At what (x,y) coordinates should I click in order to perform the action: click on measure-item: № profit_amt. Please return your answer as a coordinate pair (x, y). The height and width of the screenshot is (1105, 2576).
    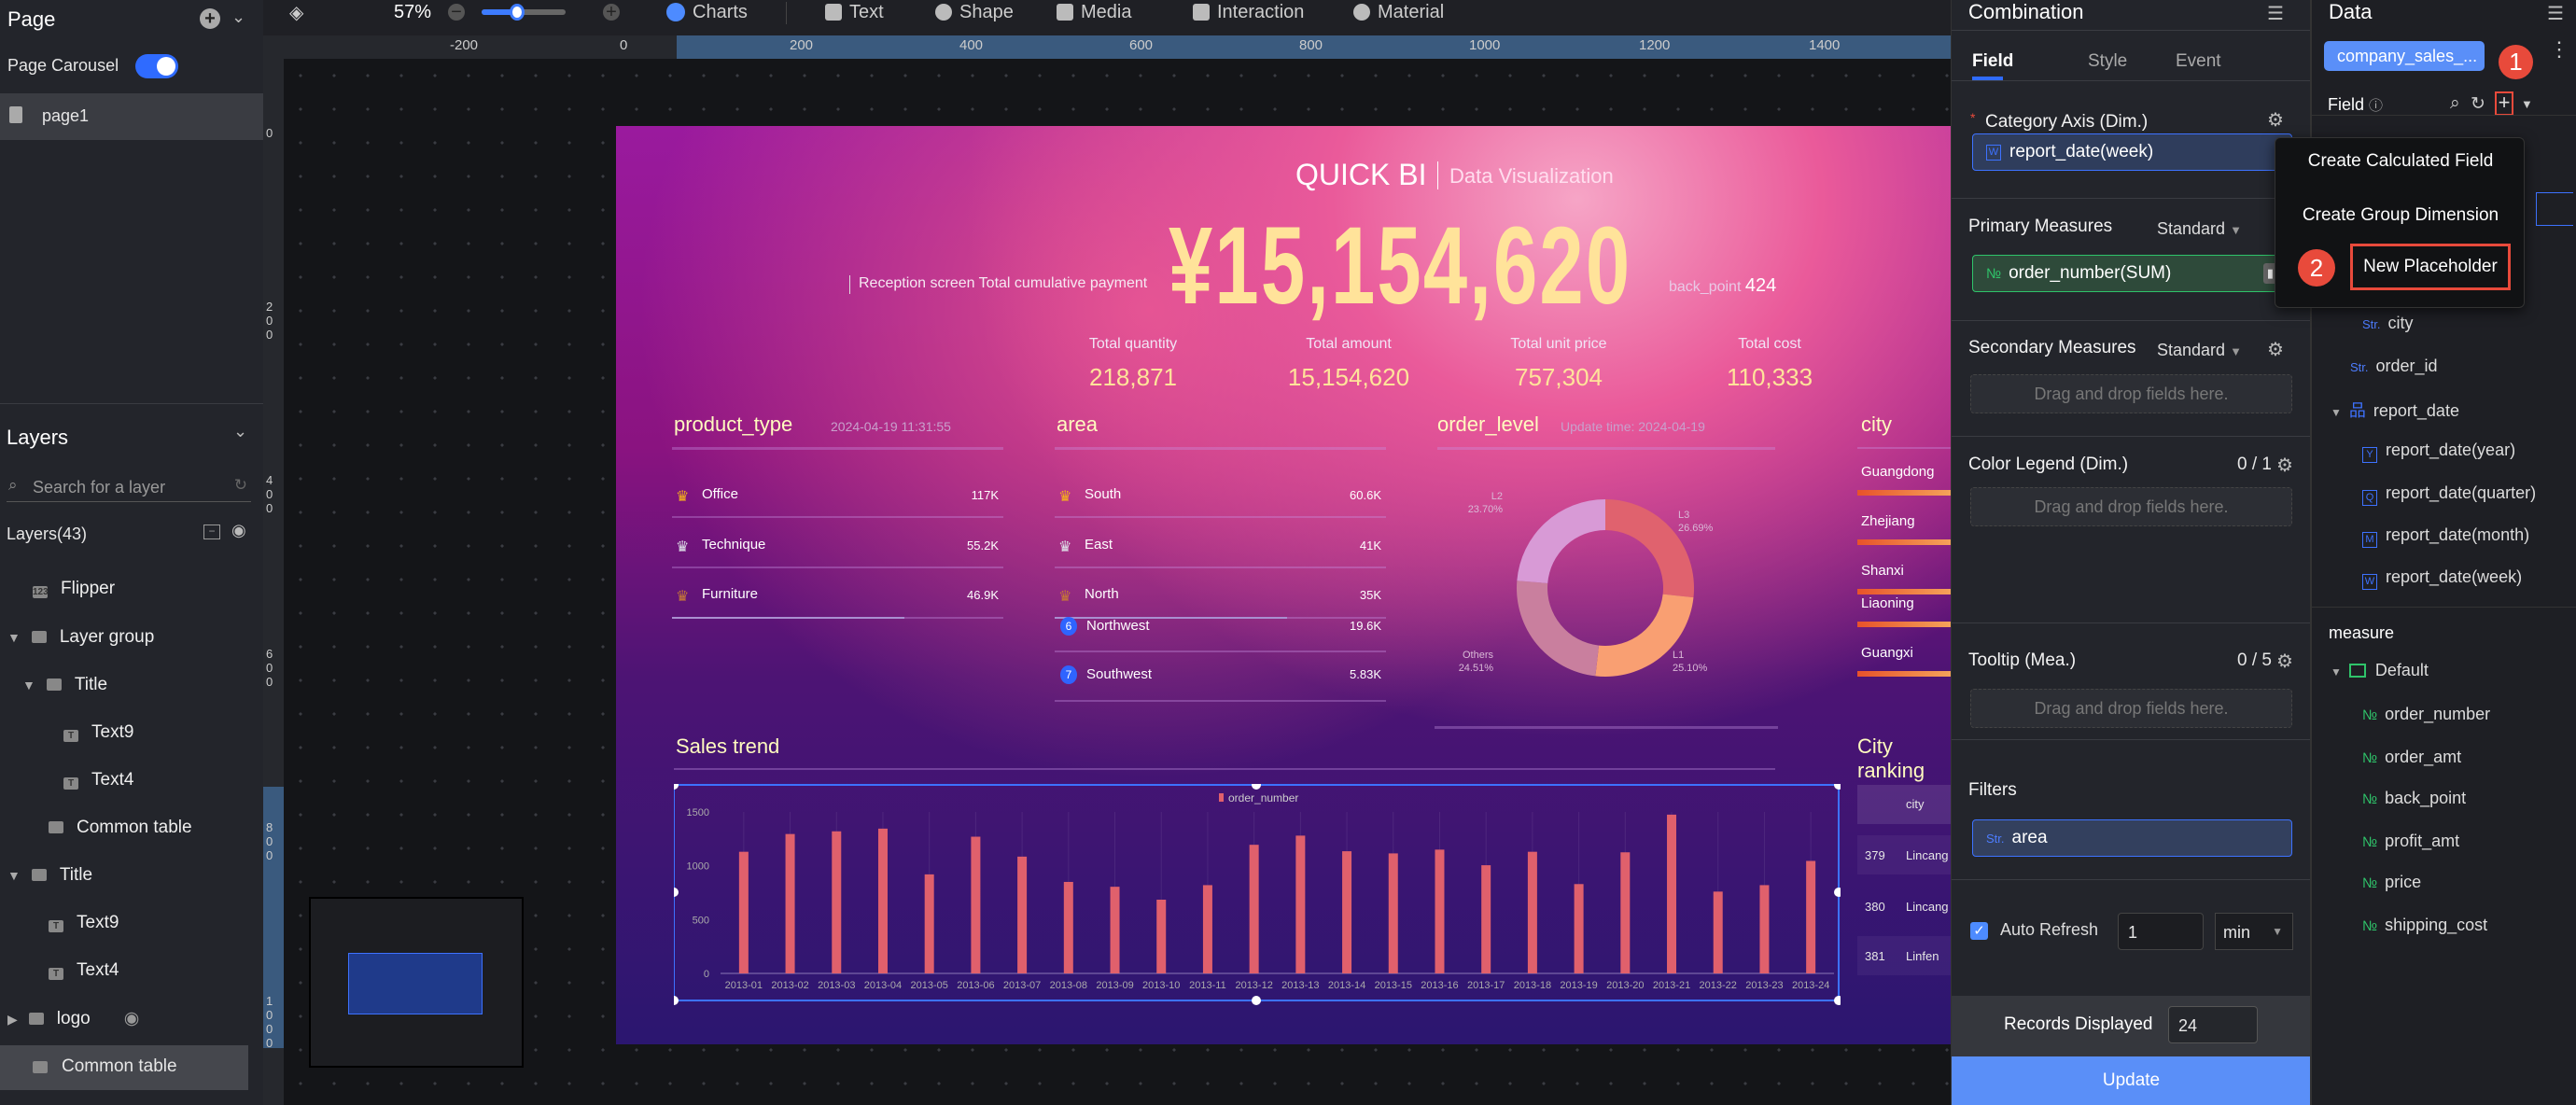
    Looking at the image, I should click on (2410, 841).